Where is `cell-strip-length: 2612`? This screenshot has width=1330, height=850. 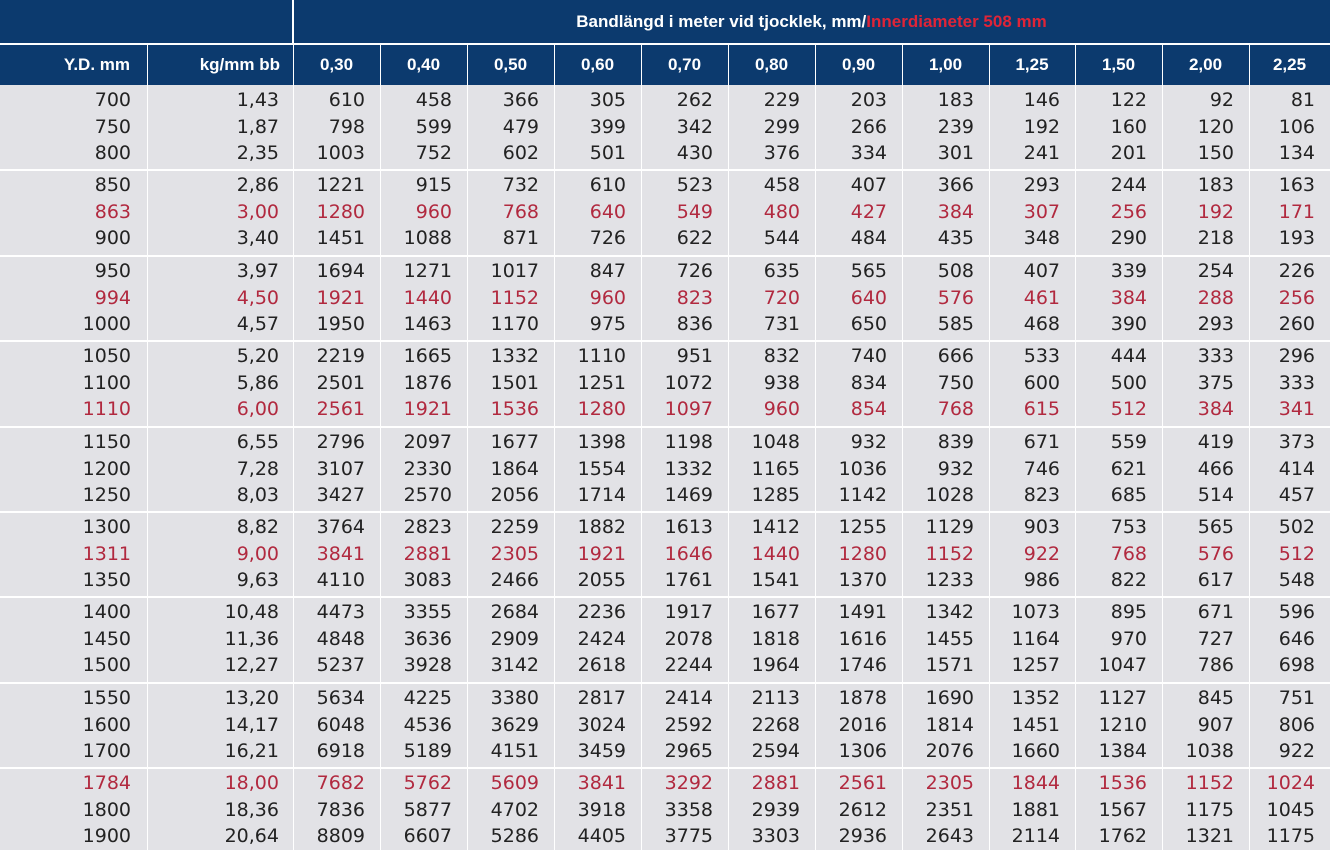
cell-strip-length: 2612 is located at coordinates (862, 809).